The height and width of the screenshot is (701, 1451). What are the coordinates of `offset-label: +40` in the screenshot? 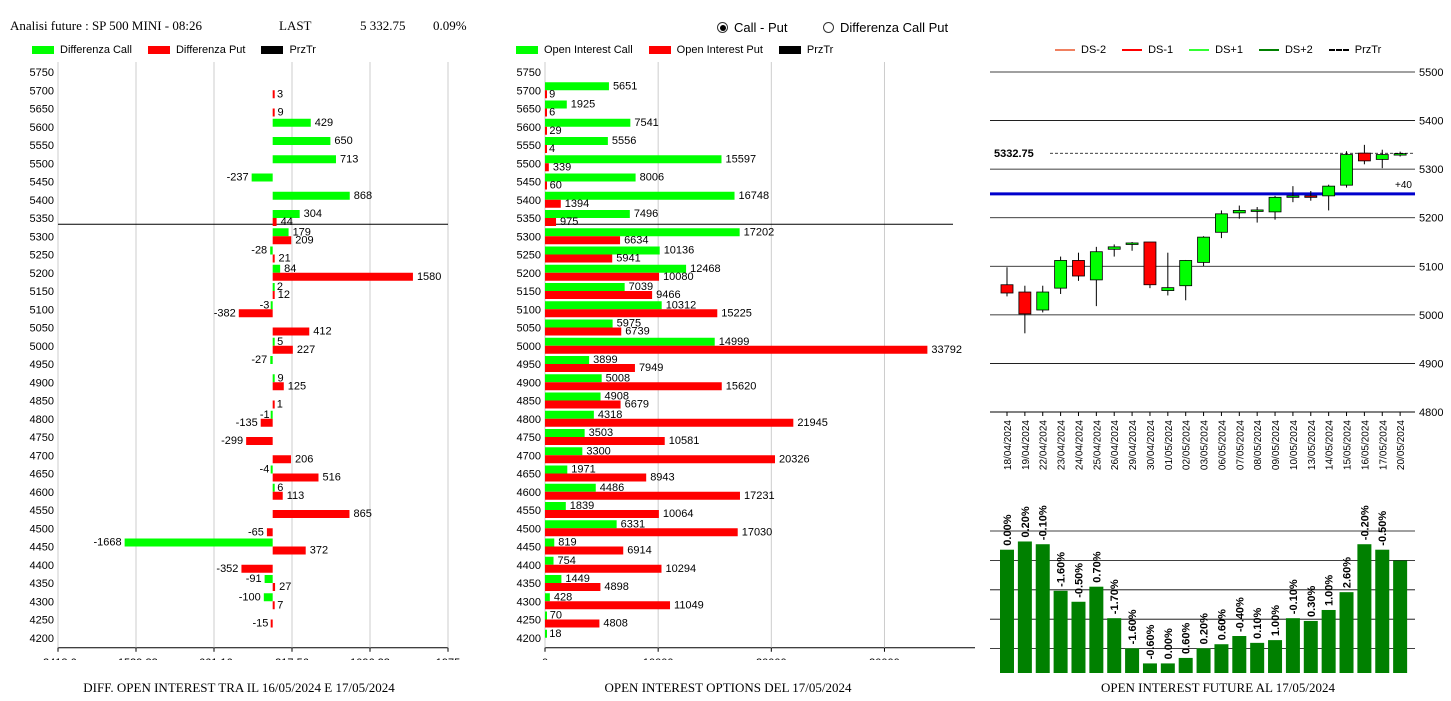 It's located at (1403, 185).